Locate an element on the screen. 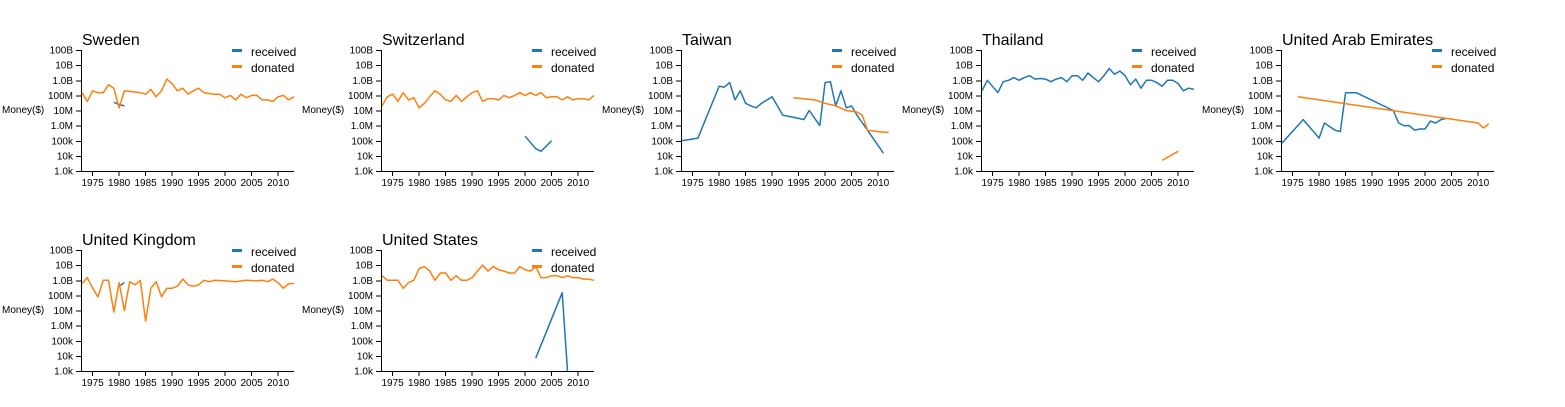  y-tick-label: 100B is located at coordinates (962, 51).